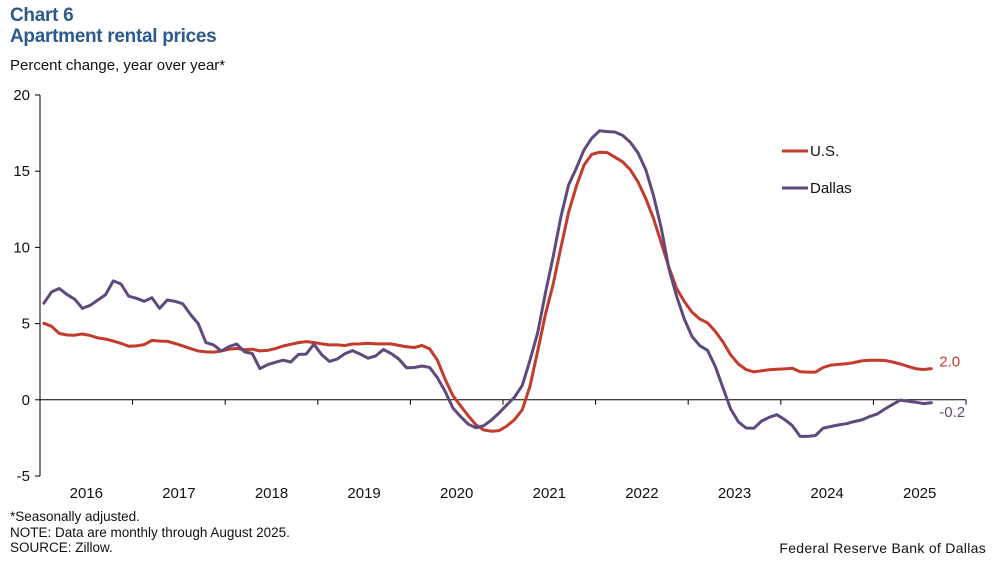 The width and height of the screenshot is (996, 564). What do you see at coordinates (75, 516) in the screenshot?
I see `footnote-seasonal: *Seasonally adjusted.` at bounding box center [75, 516].